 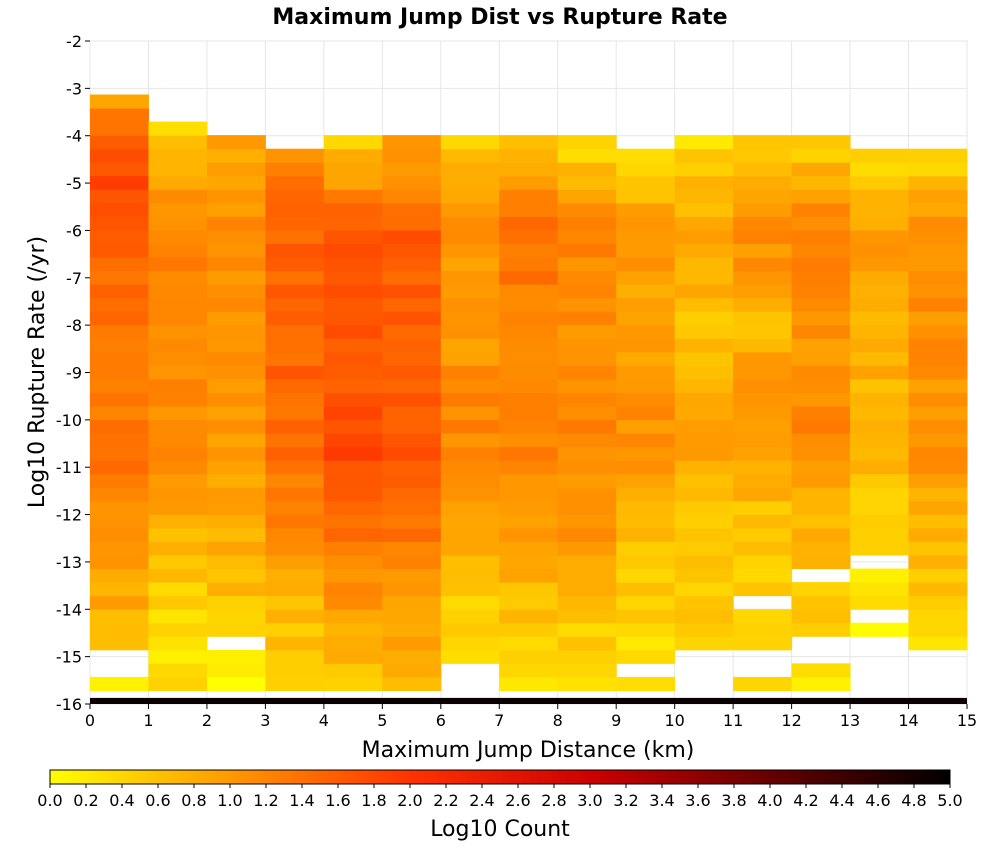 What do you see at coordinates (69, 515) in the screenshot?
I see `y-tick-label: -12` at bounding box center [69, 515].